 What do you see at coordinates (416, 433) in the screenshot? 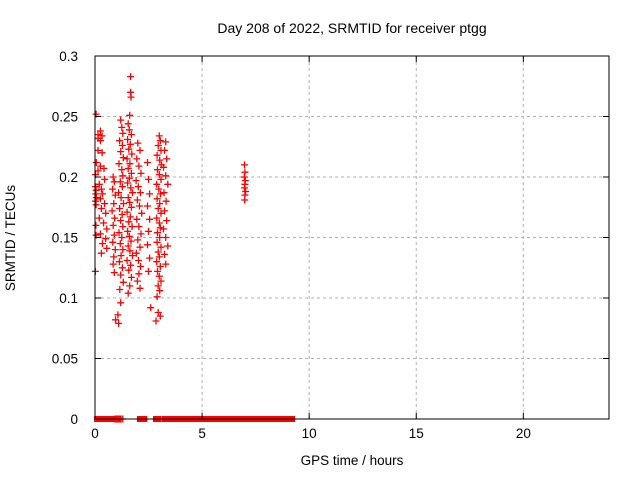
I see `x-tick-label: 15` at bounding box center [416, 433].